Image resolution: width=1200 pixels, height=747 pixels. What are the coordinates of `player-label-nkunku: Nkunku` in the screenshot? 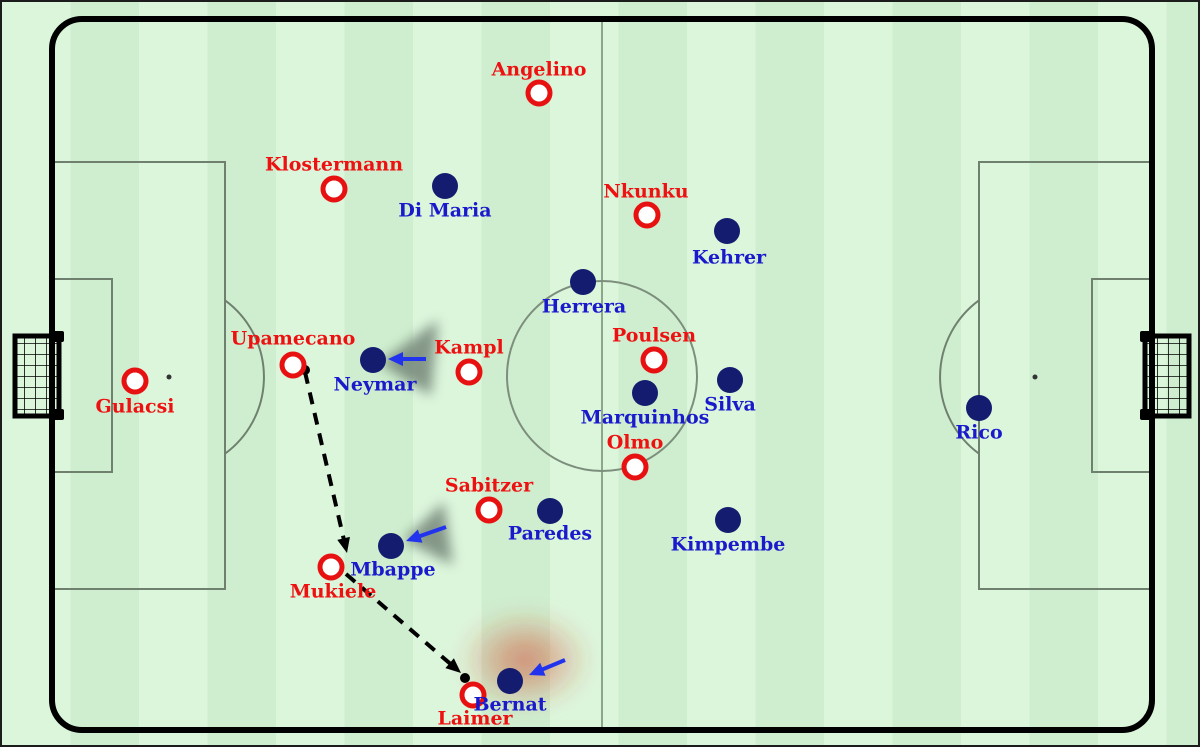 It's located at (646, 191).